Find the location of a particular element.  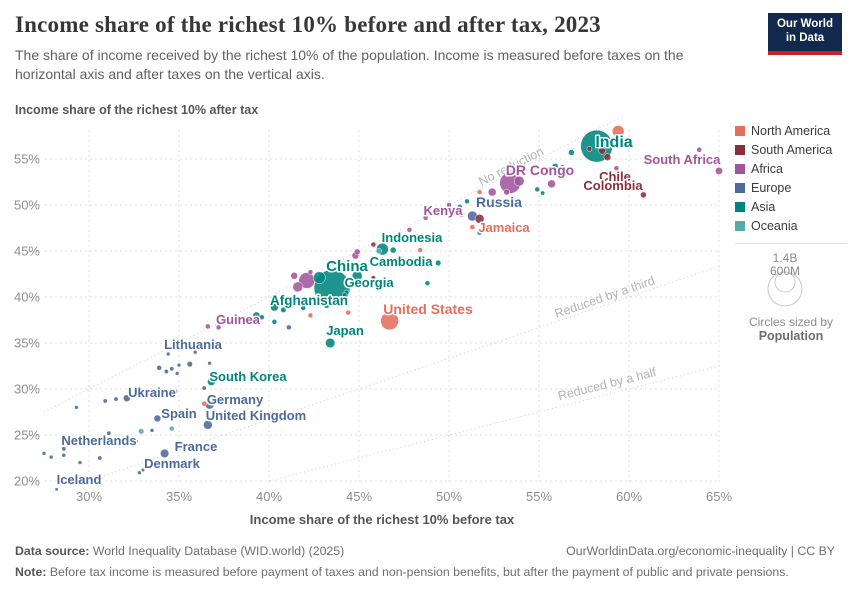

legend-item-oceania: Oceania is located at coordinates (791, 226).